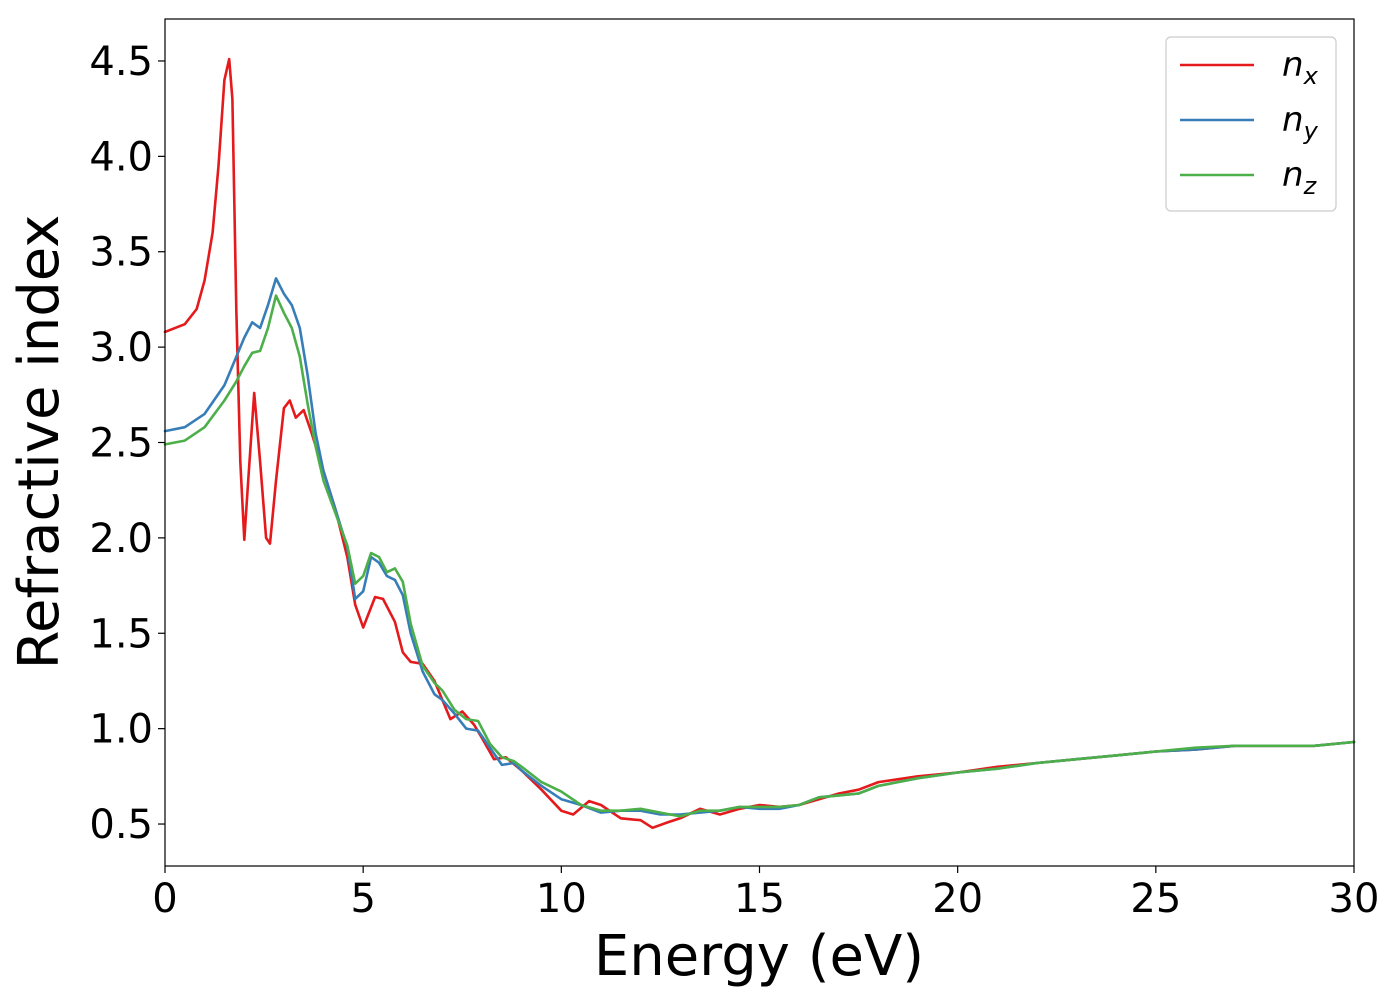  I want to click on x-axis-title: Energy (eV), so click(759, 956).